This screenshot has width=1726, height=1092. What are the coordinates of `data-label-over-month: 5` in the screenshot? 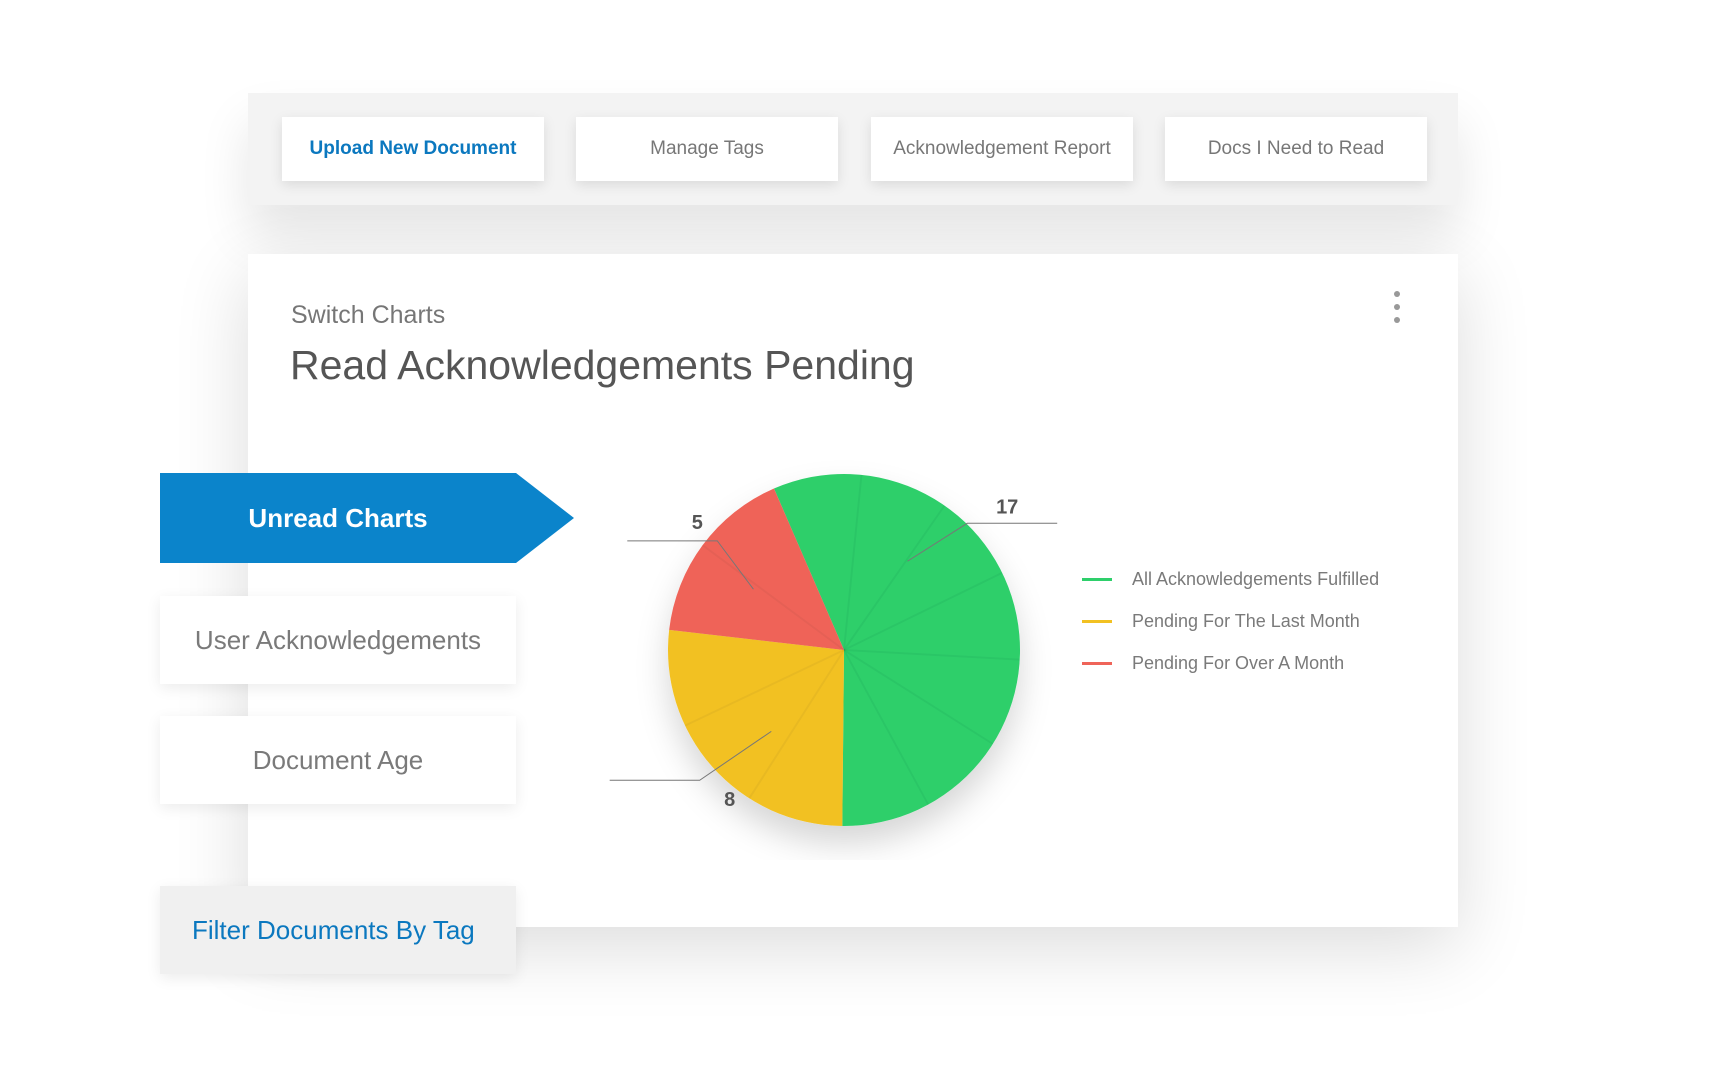 It's located at (697, 523).